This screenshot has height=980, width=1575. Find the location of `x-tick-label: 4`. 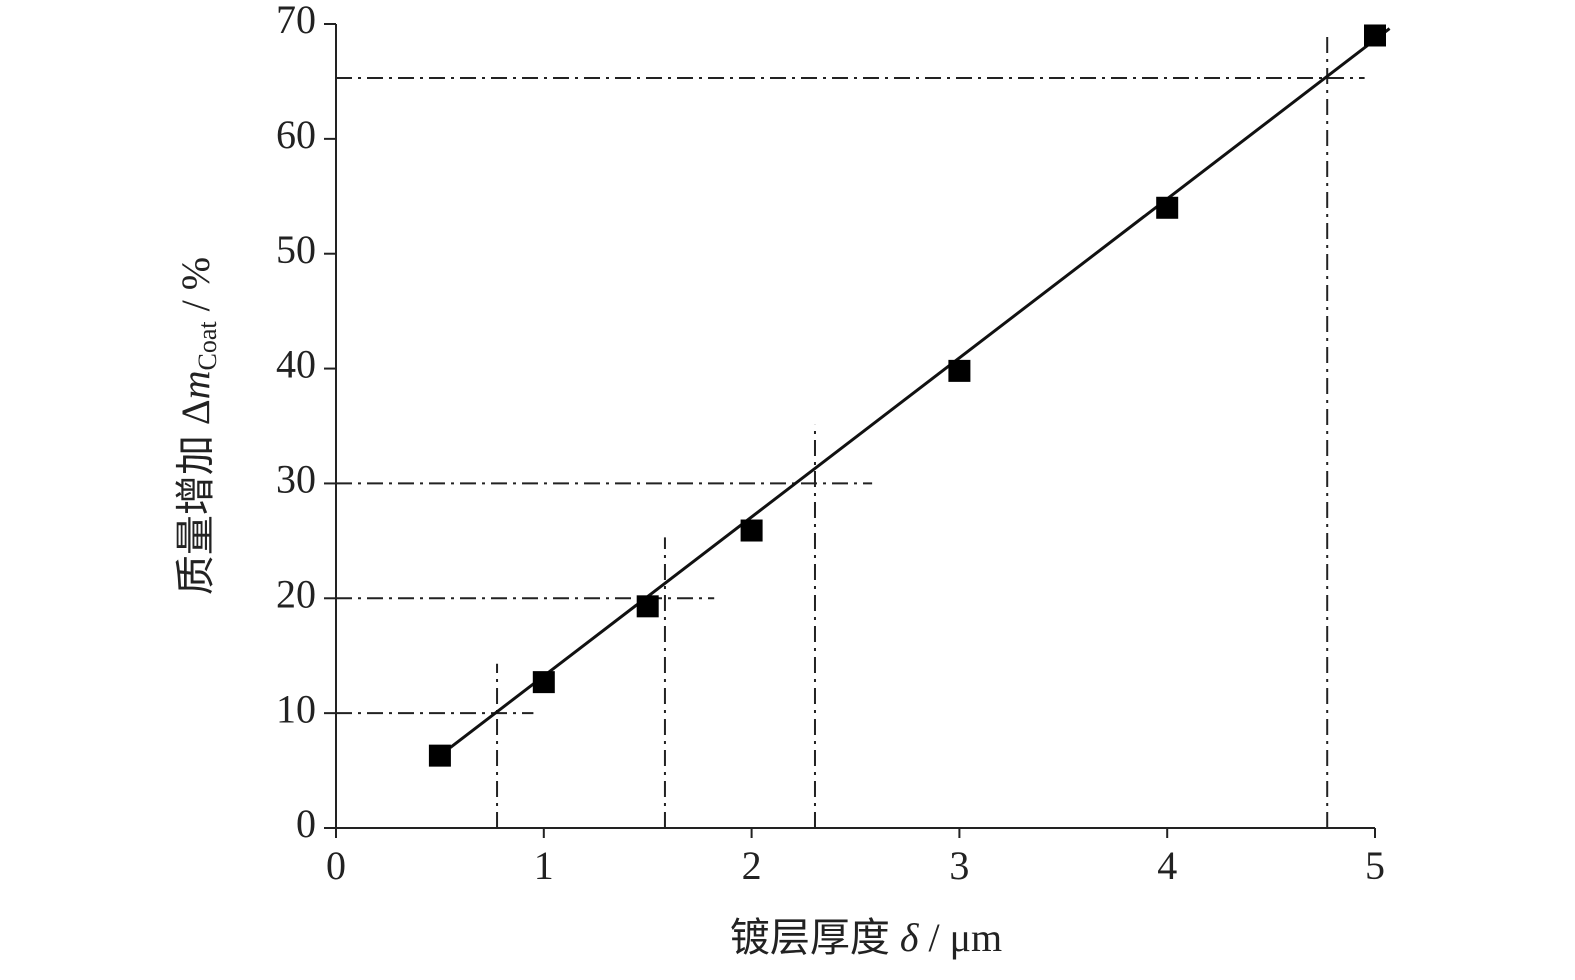

x-tick-label: 4 is located at coordinates (1167, 865).